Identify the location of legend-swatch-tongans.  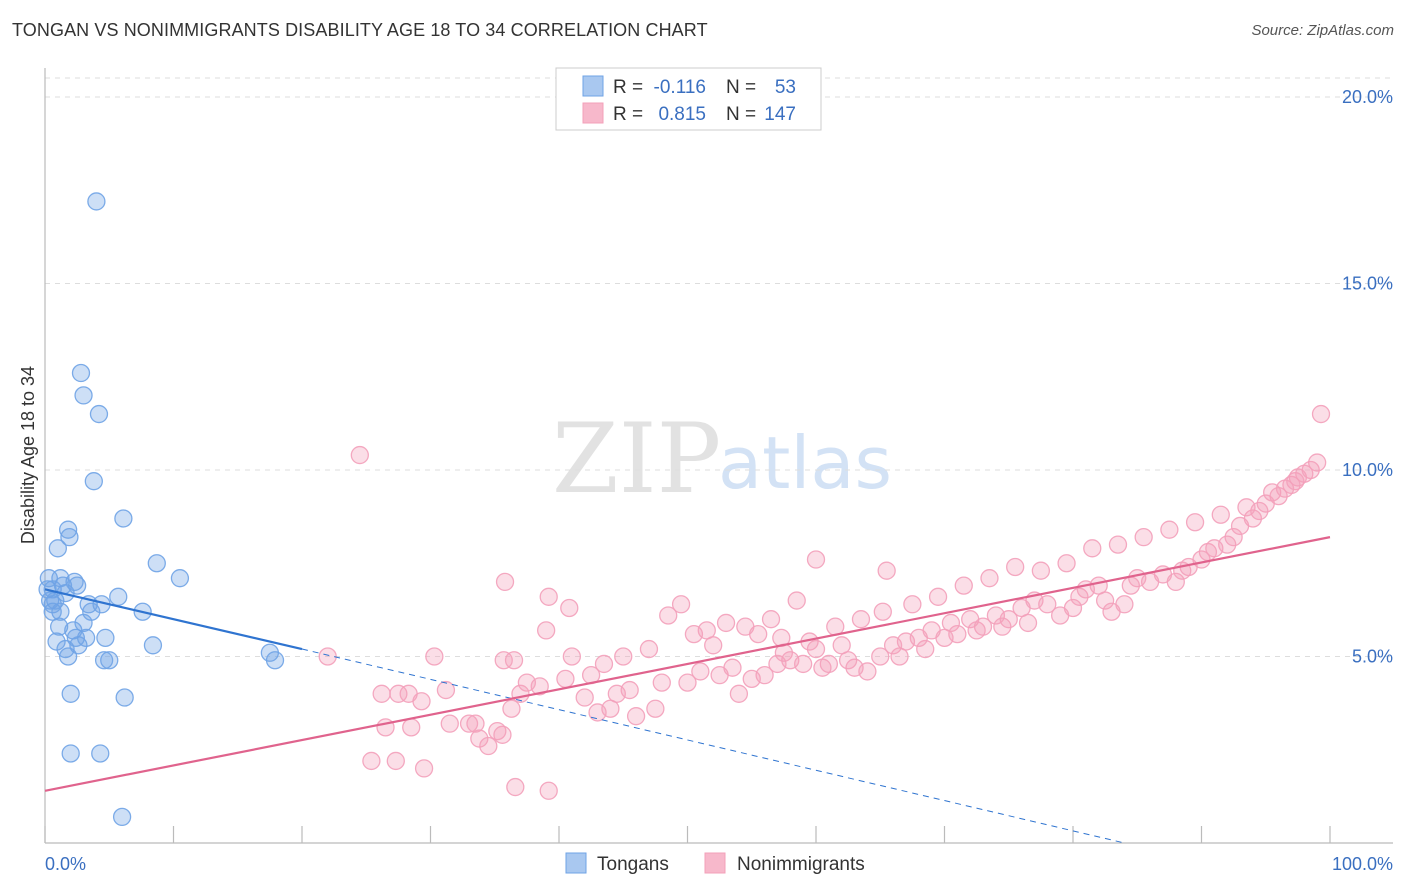
(576, 863).